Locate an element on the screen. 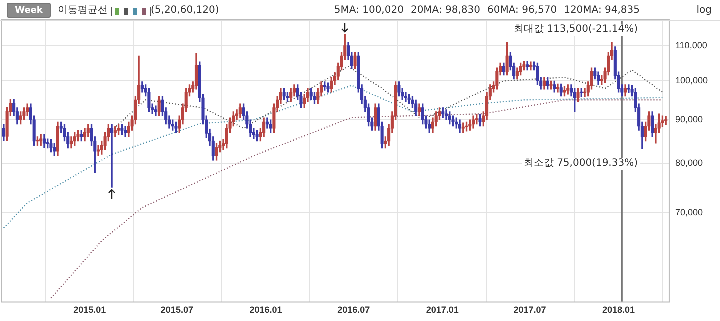  y-tick-label: 80,000 is located at coordinates (689, 163).